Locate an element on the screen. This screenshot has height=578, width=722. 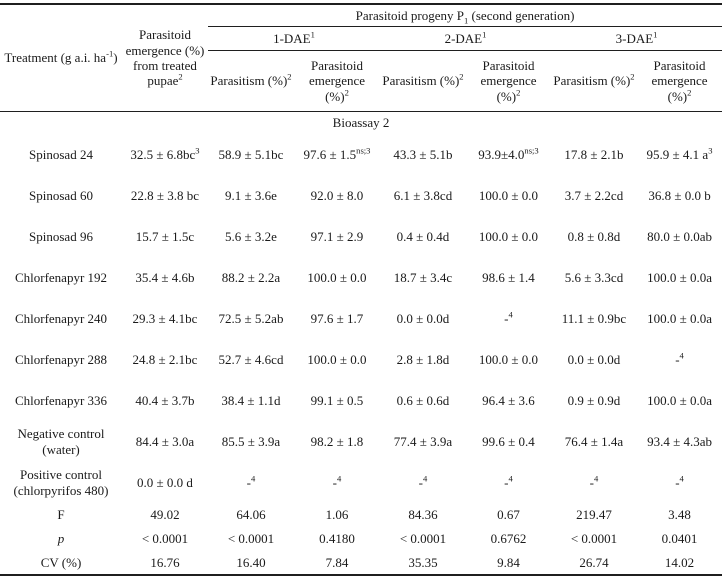
table-cell: 98.2 ± 1.8 is located at coordinates (337, 441).